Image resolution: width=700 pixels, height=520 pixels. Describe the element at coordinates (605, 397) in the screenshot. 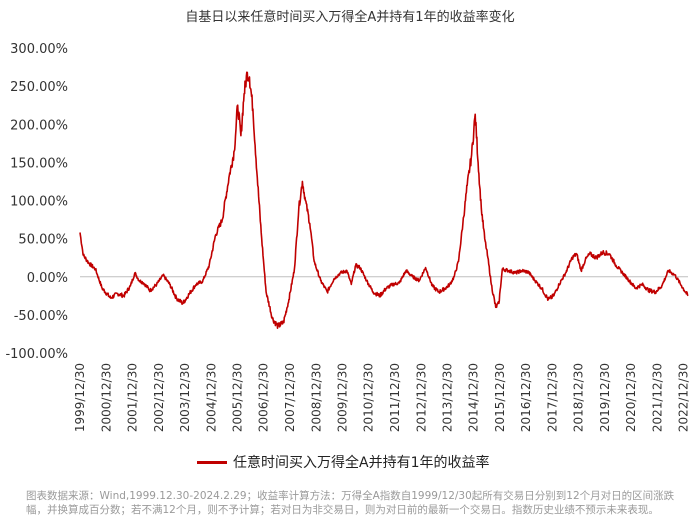

I see `x-tick-label: 2019/12/30` at that location.